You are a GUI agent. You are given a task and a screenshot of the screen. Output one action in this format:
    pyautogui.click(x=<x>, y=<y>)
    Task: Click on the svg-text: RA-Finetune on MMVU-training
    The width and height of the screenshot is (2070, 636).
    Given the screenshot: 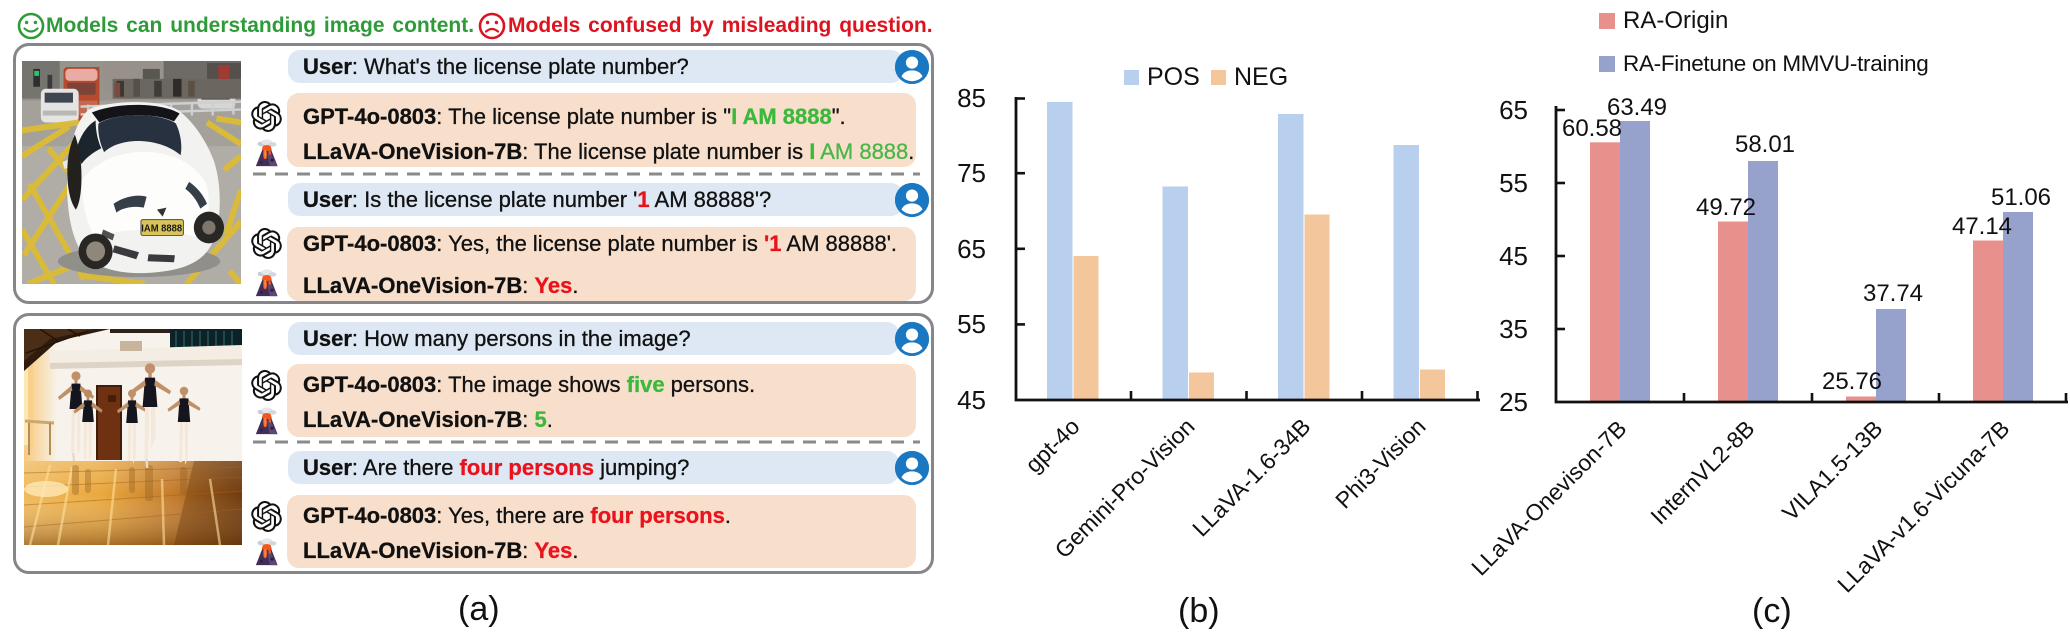 What is the action you would take?
    pyautogui.click(x=1775, y=63)
    